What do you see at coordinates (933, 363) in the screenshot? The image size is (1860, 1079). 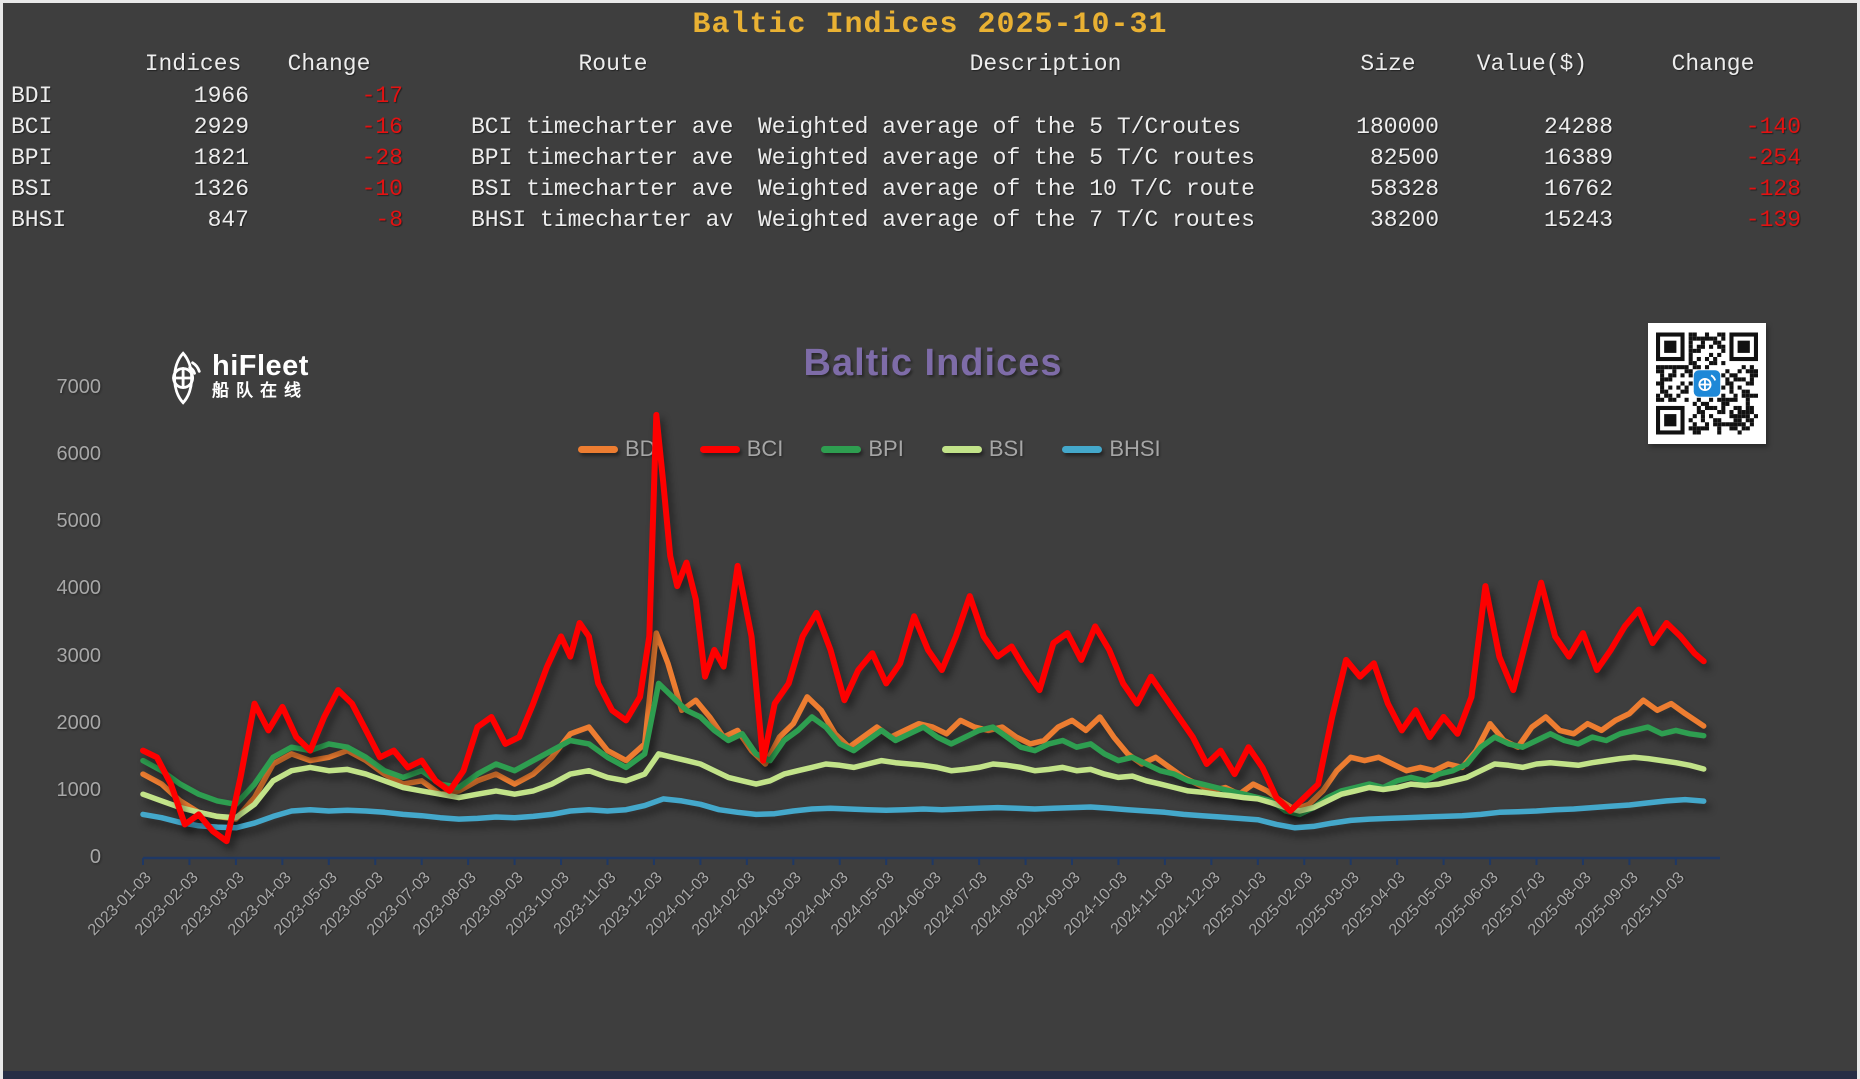 I see `chart-title: Baltic Indices` at bounding box center [933, 363].